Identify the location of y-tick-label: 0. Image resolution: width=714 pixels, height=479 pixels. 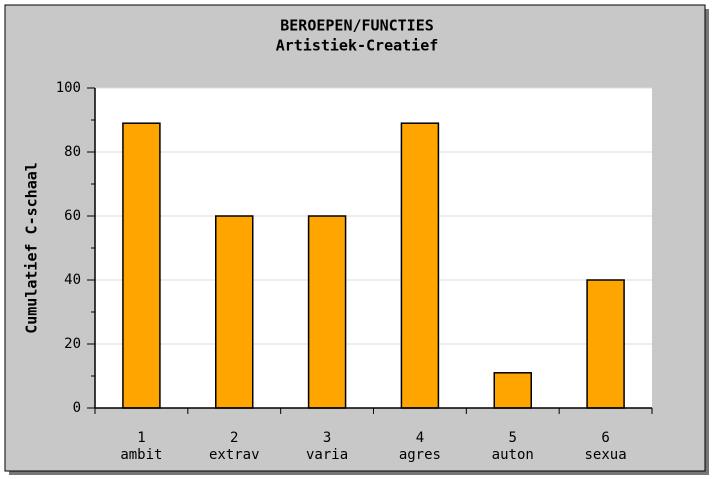
(77, 408).